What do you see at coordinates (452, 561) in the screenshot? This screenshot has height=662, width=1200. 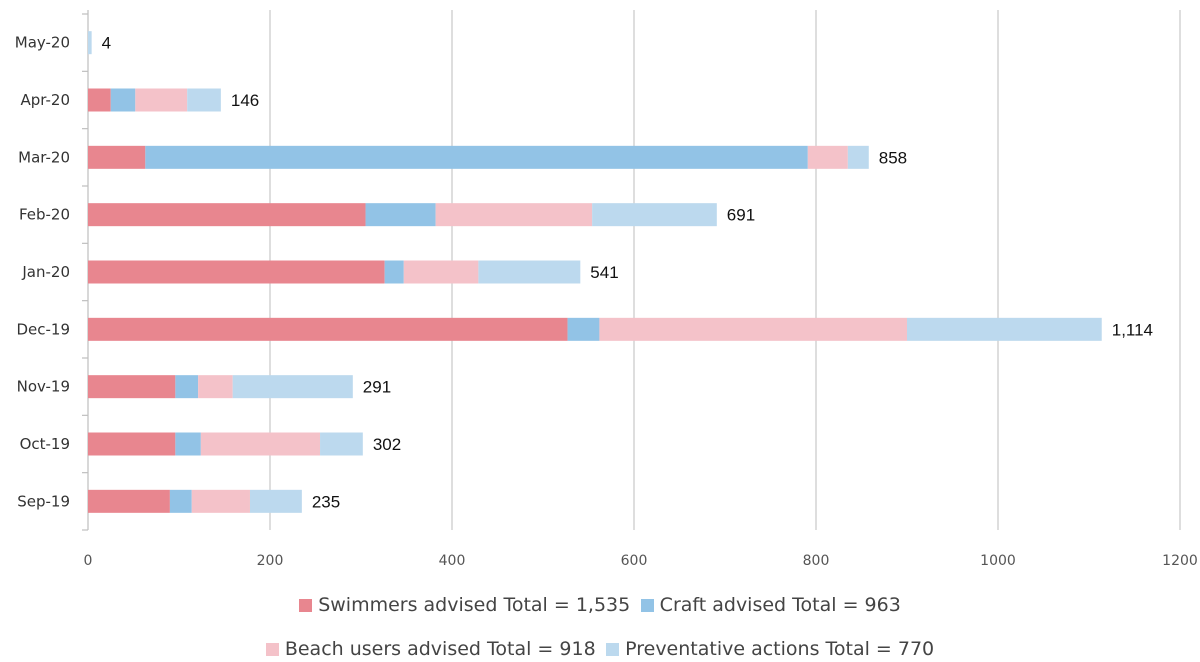 I see `x-tick-label: 400` at bounding box center [452, 561].